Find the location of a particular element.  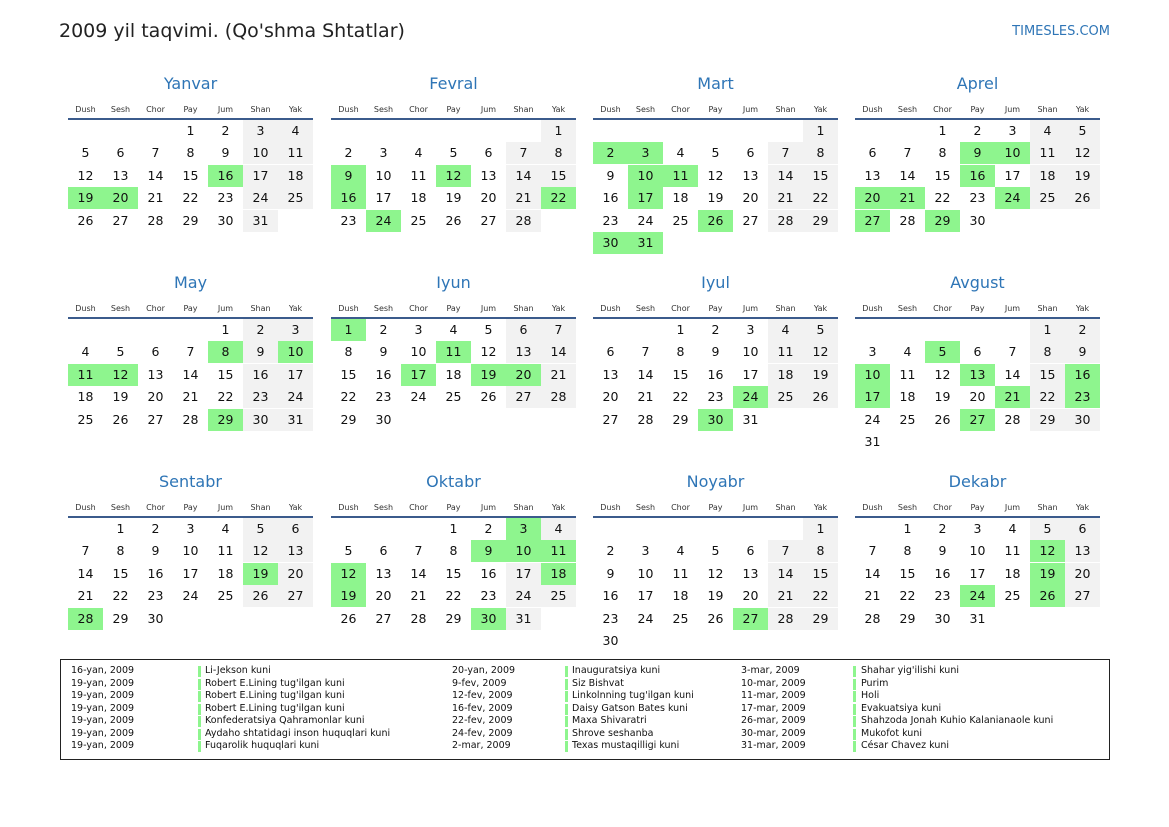

holiday-name: Texas mustaqilligi kuni is located at coordinates (626, 745).